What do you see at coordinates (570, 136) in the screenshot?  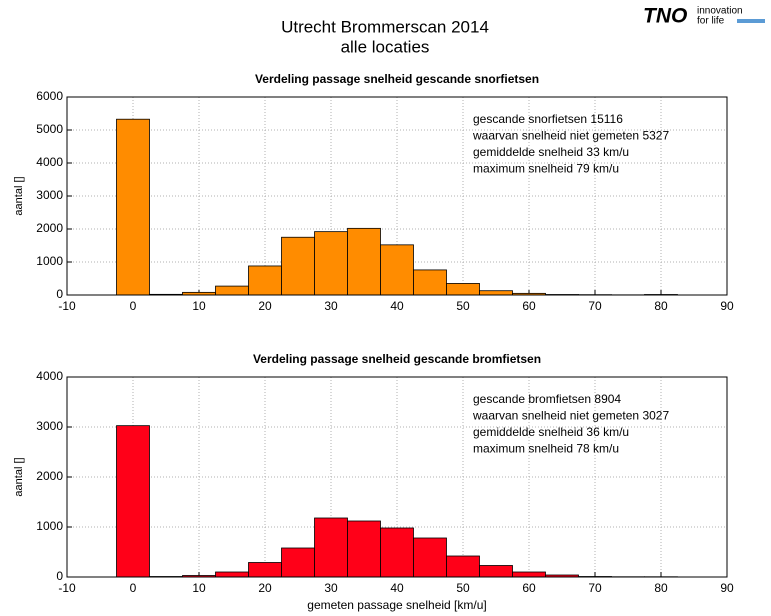 I see `annotation: waarvan snelheid niet gemeten 5327` at bounding box center [570, 136].